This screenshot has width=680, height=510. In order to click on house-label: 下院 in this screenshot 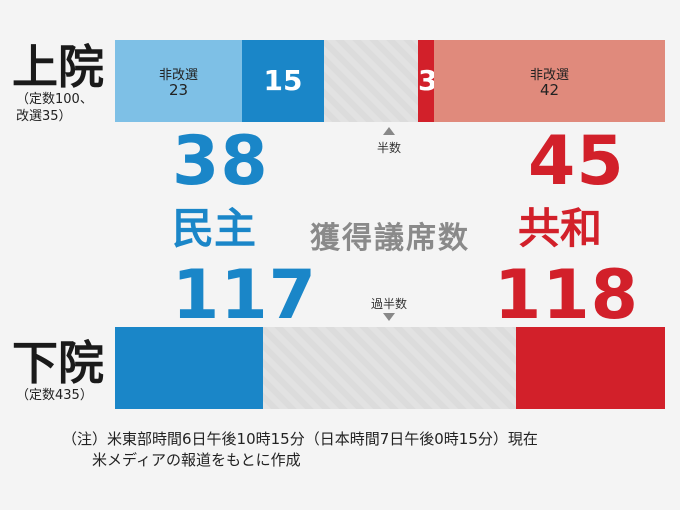, I will do `click(58, 363)`.